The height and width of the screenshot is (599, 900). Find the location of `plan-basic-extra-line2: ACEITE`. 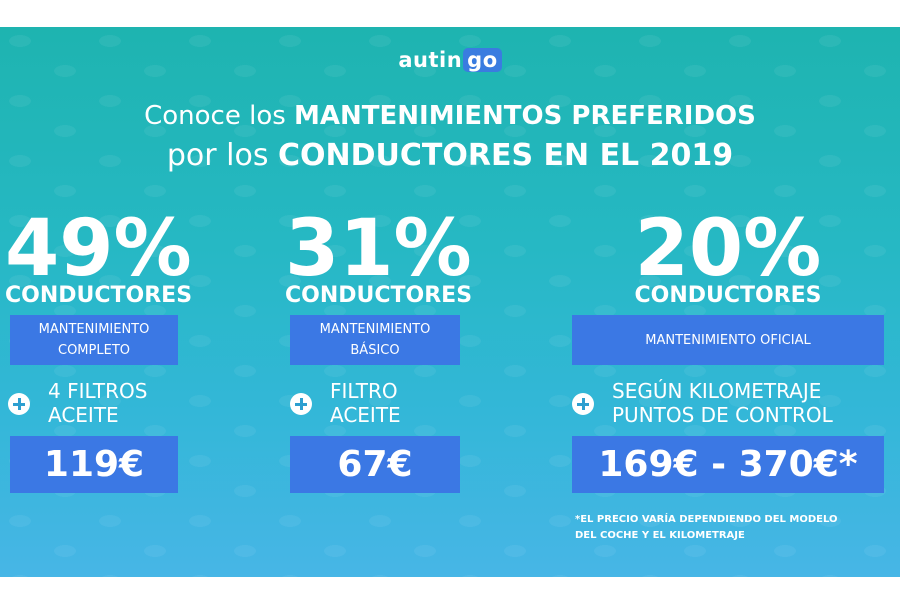

plan-basic-extra-line2: ACEITE is located at coordinates (365, 415).